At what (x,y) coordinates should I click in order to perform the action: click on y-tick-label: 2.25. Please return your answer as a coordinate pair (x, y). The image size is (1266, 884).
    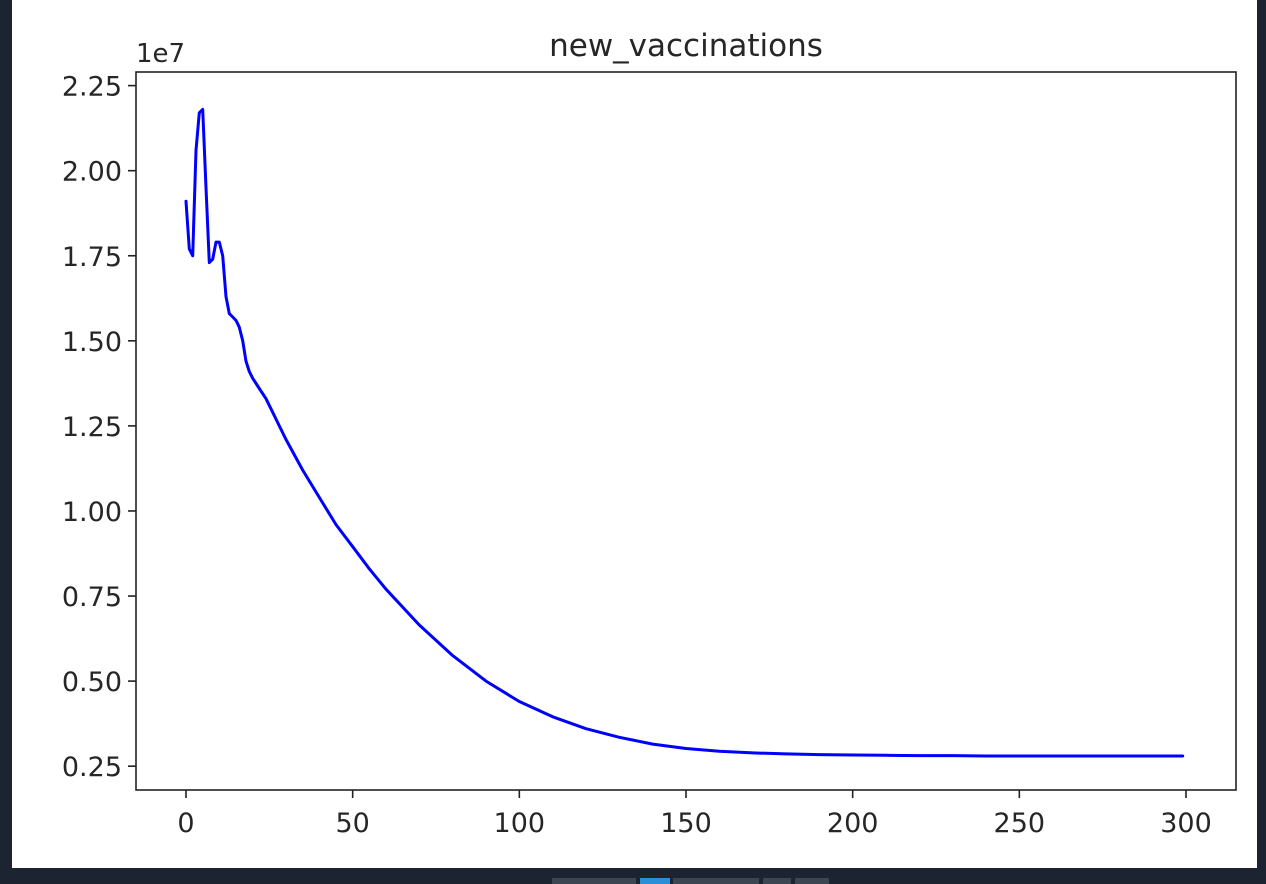
    Looking at the image, I should click on (92, 87).